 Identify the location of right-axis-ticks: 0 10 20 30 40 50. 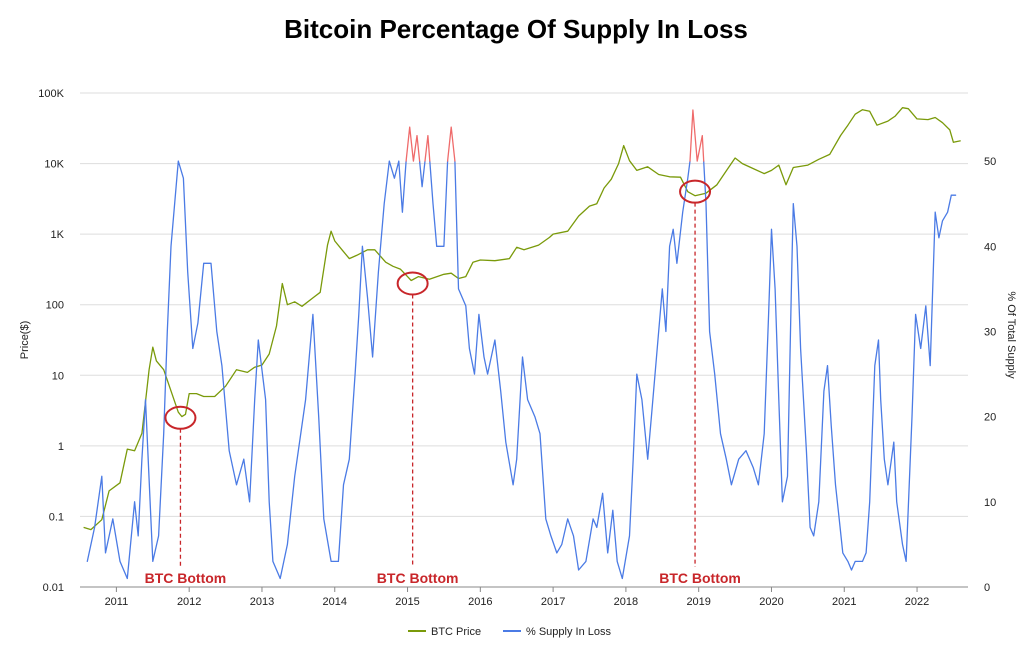
(990, 375).